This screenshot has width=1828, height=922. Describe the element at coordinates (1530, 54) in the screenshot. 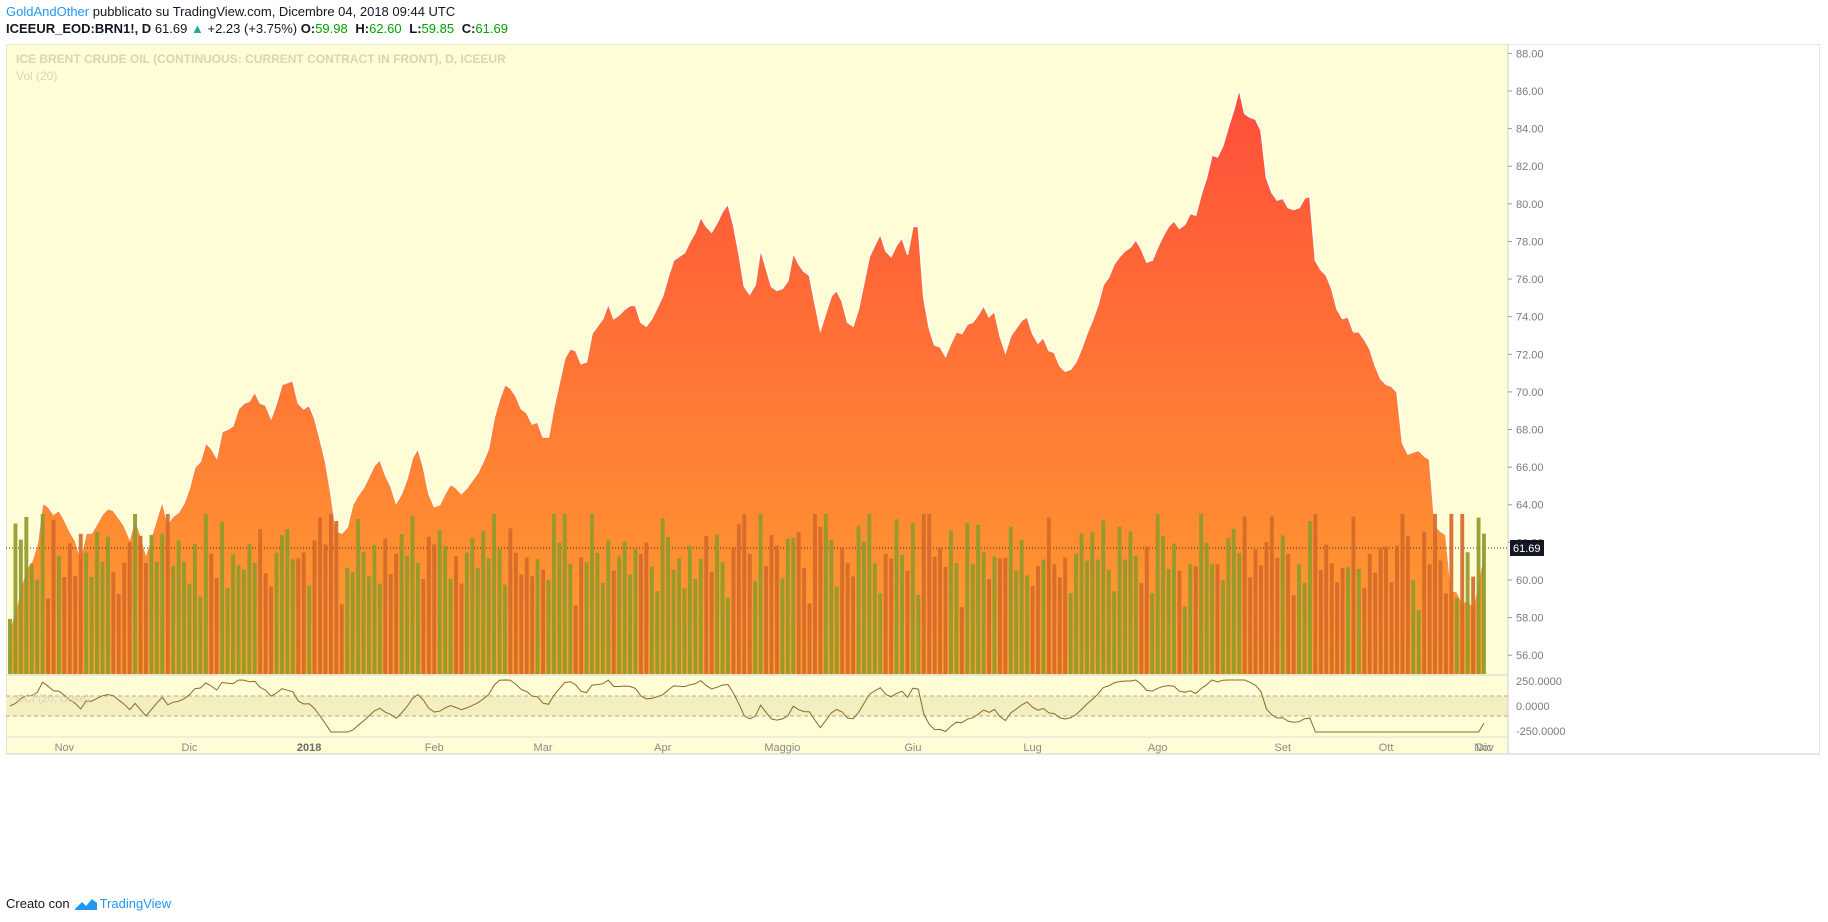

I see `price-axis-label: 88.00` at that location.